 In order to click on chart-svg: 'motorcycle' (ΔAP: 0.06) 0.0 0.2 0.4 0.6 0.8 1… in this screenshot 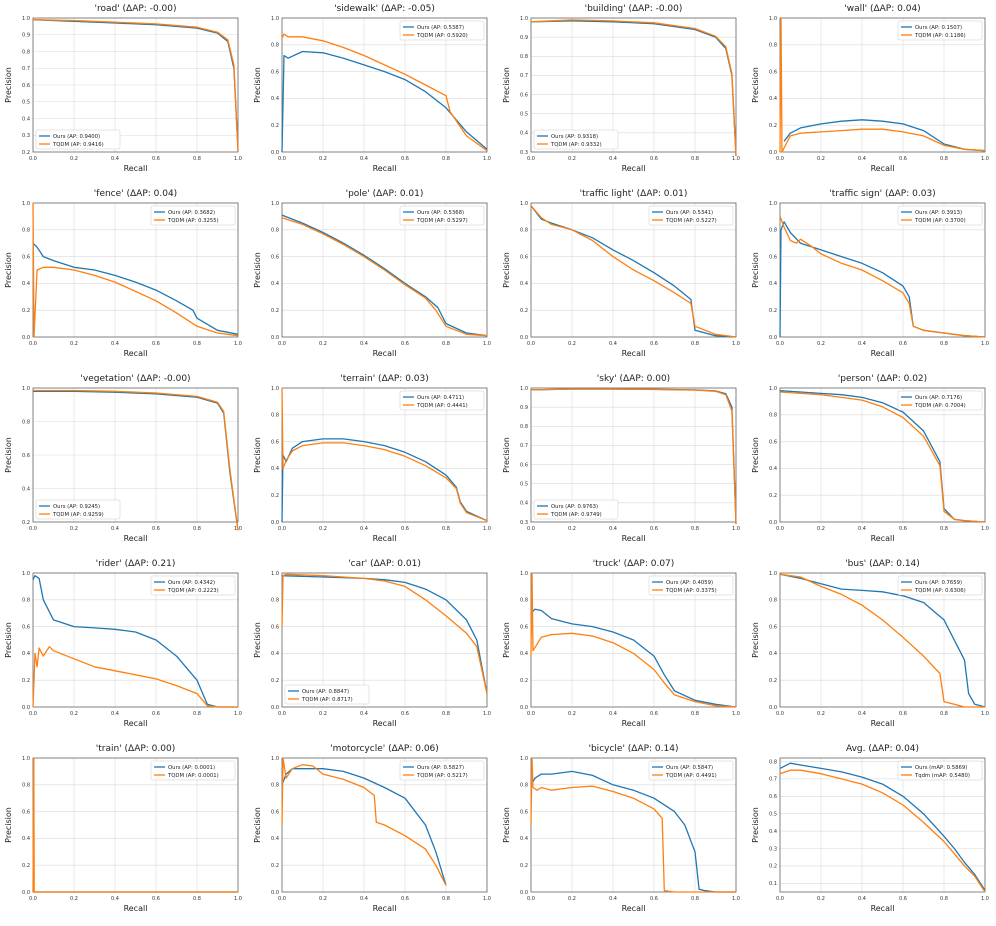, I will do `click(372, 828)`.